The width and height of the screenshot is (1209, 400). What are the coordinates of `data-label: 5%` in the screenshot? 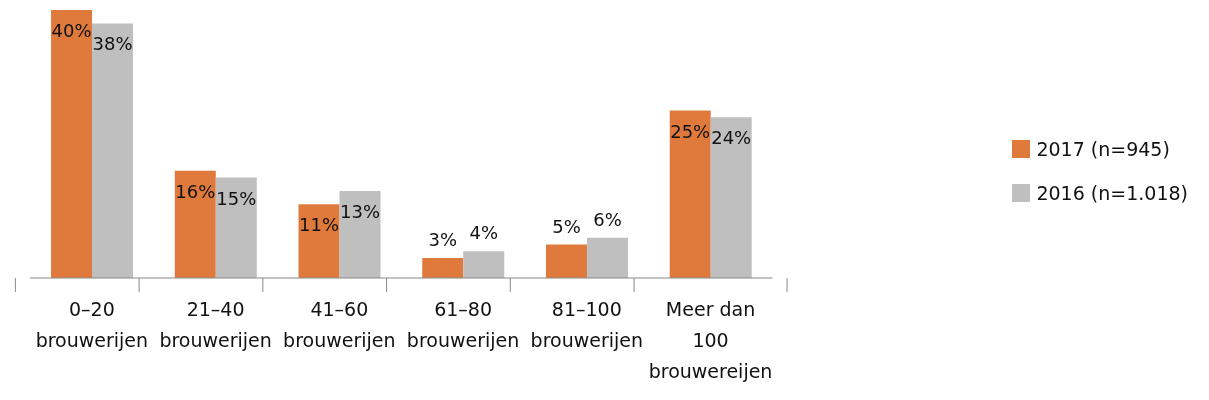 It's located at (566, 226).